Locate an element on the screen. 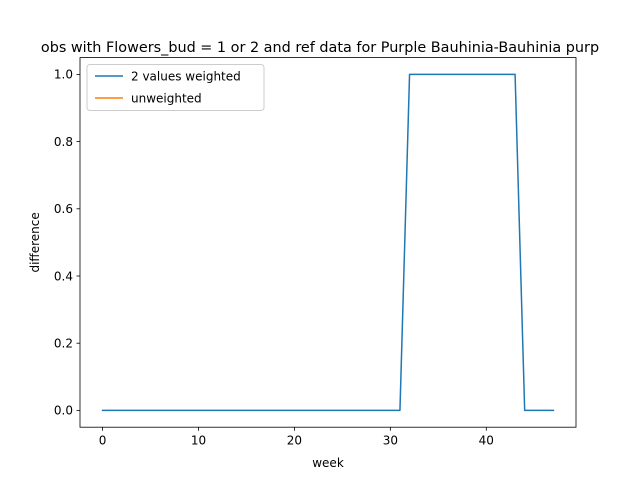 The height and width of the screenshot is (480, 640). legend-box is located at coordinates (175, 87).